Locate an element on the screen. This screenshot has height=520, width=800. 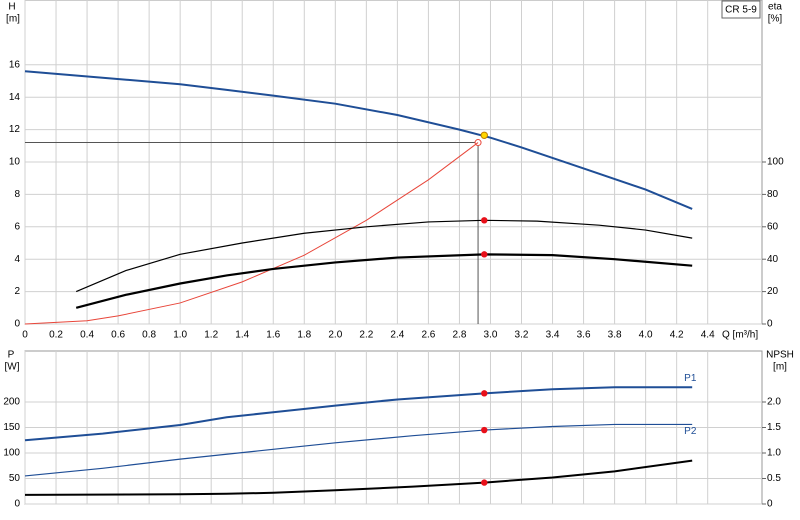
y-tick-label: 2 is located at coordinates (17, 291).